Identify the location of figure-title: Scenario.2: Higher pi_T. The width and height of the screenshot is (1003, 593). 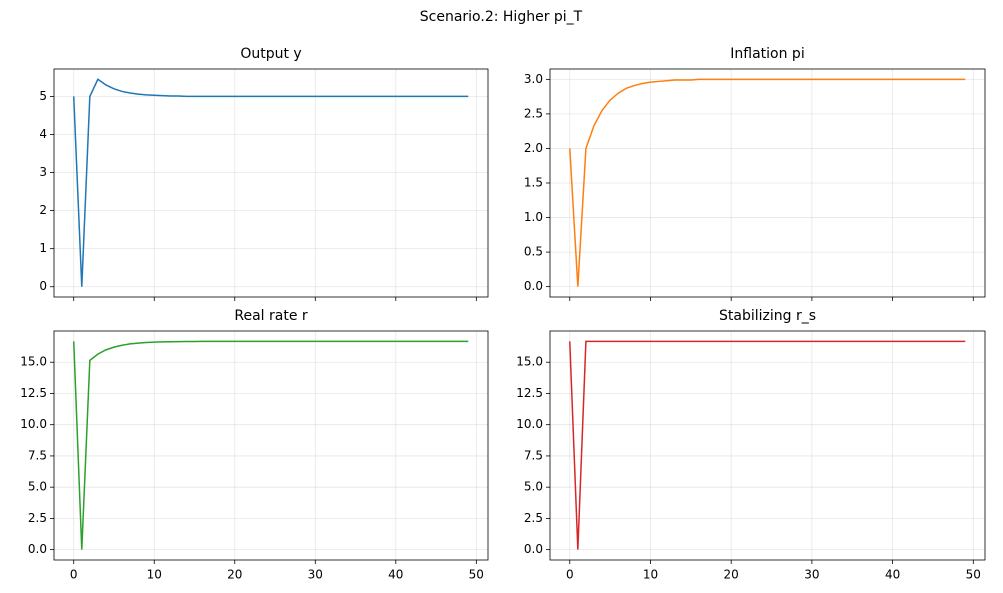
(501, 17).